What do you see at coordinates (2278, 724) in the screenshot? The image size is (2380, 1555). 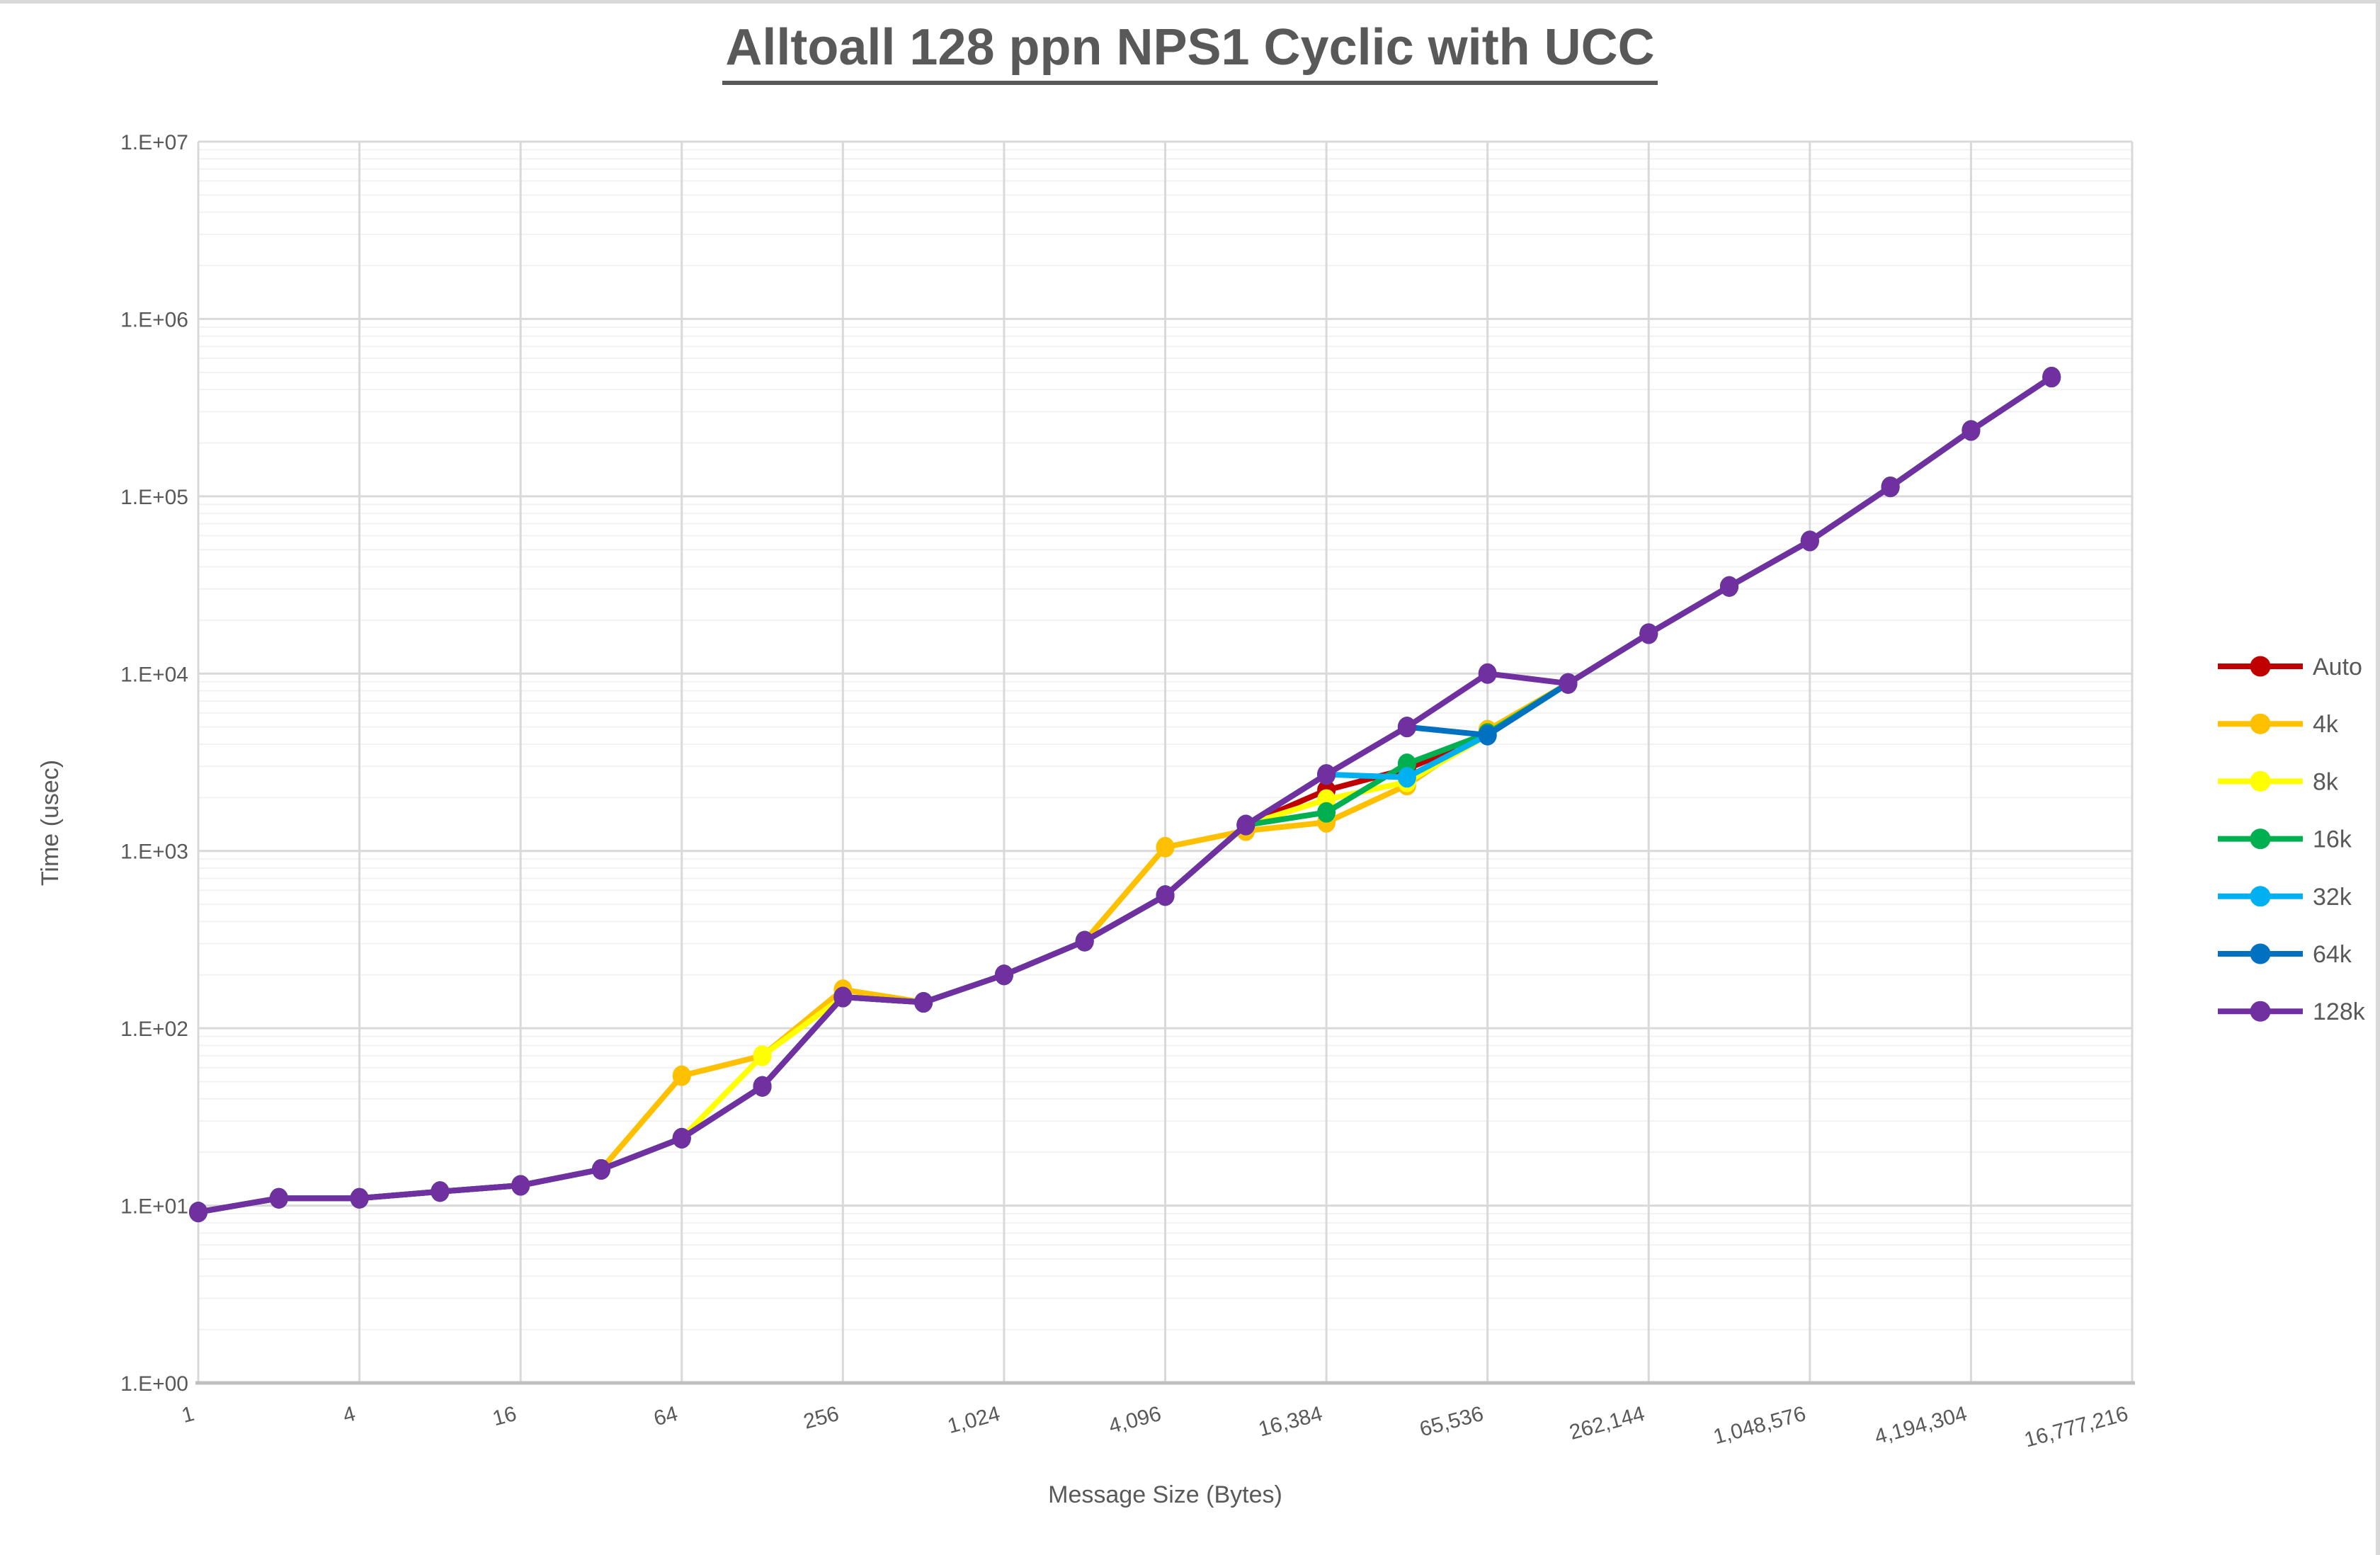 I see `legend-item-4k: 4k` at bounding box center [2278, 724].